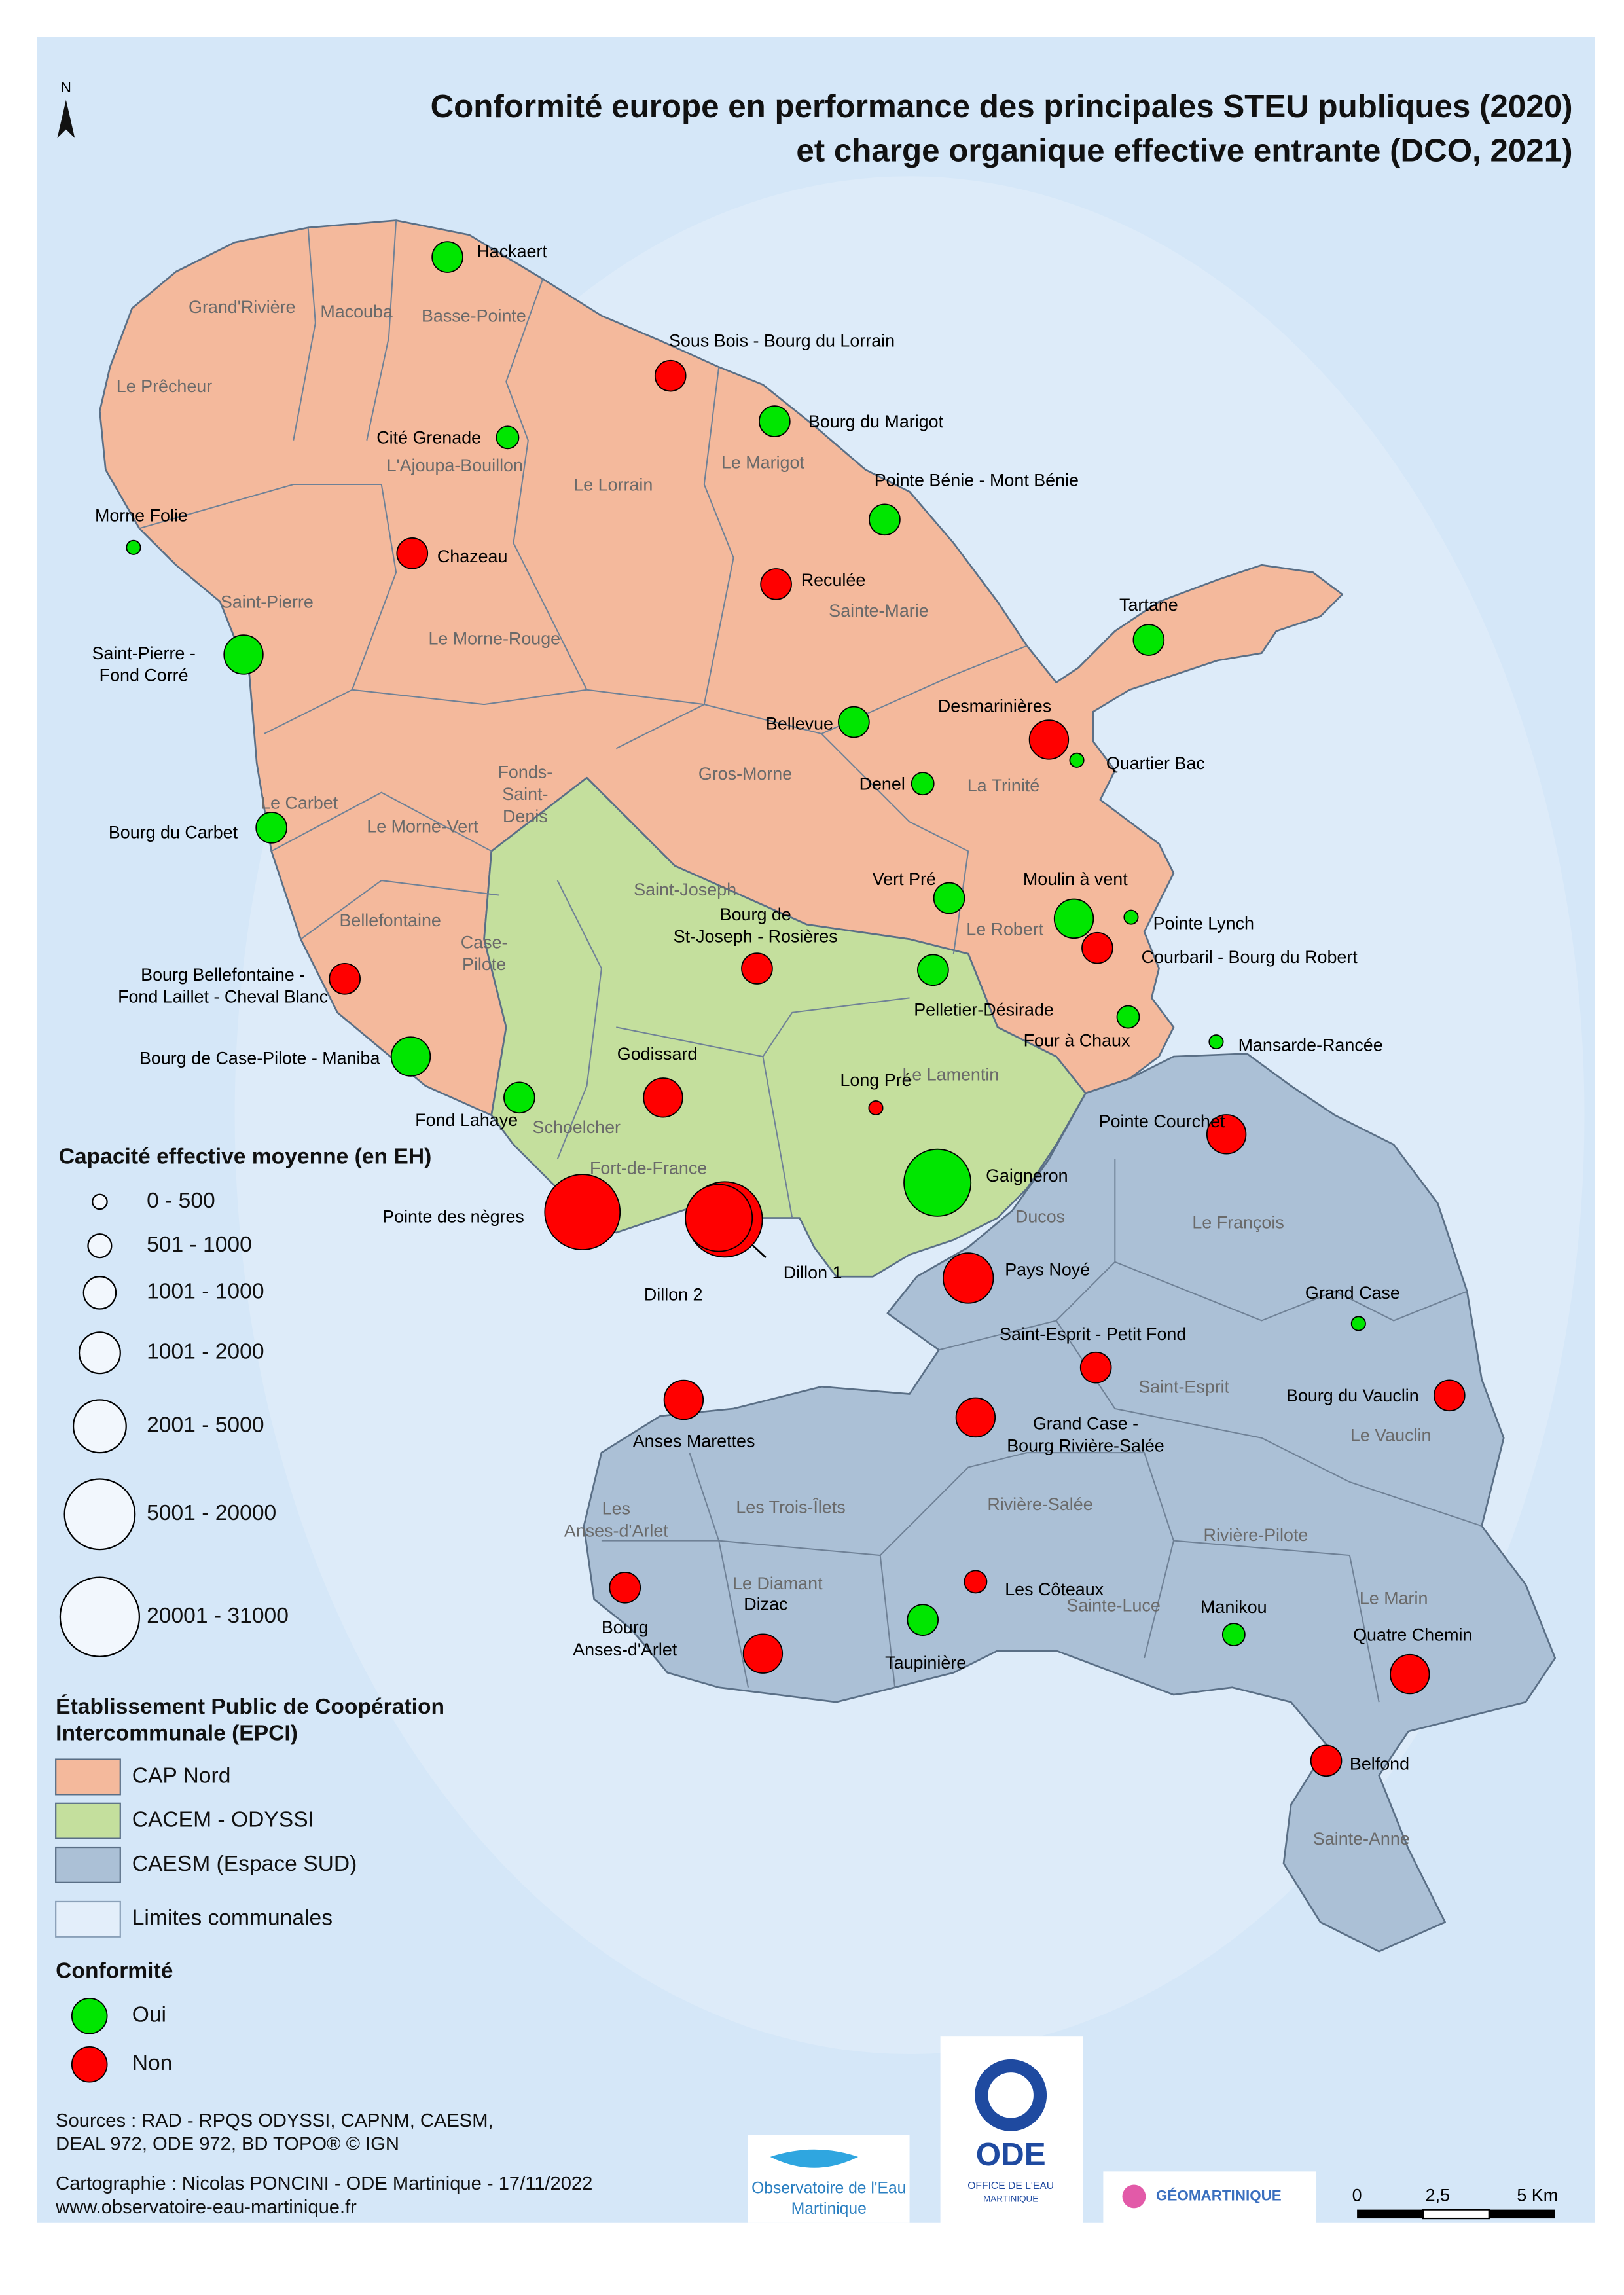  What do you see at coordinates (763, 463) in the screenshot?
I see `commune-label: Le Marigot` at bounding box center [763, 463].